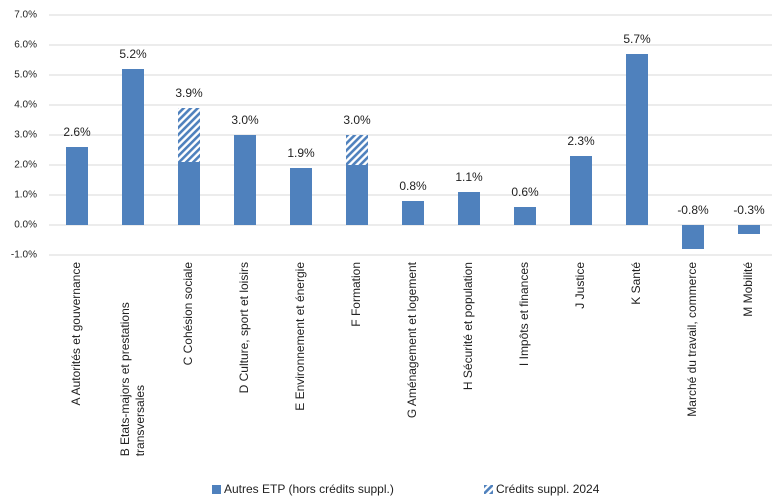 The width and height of the screenshot is (774, 503). What do you see at coordinates (25, 45) in the screenshot?
I see `y-tick-label: 6.0%` at bounding box center [25, 45].